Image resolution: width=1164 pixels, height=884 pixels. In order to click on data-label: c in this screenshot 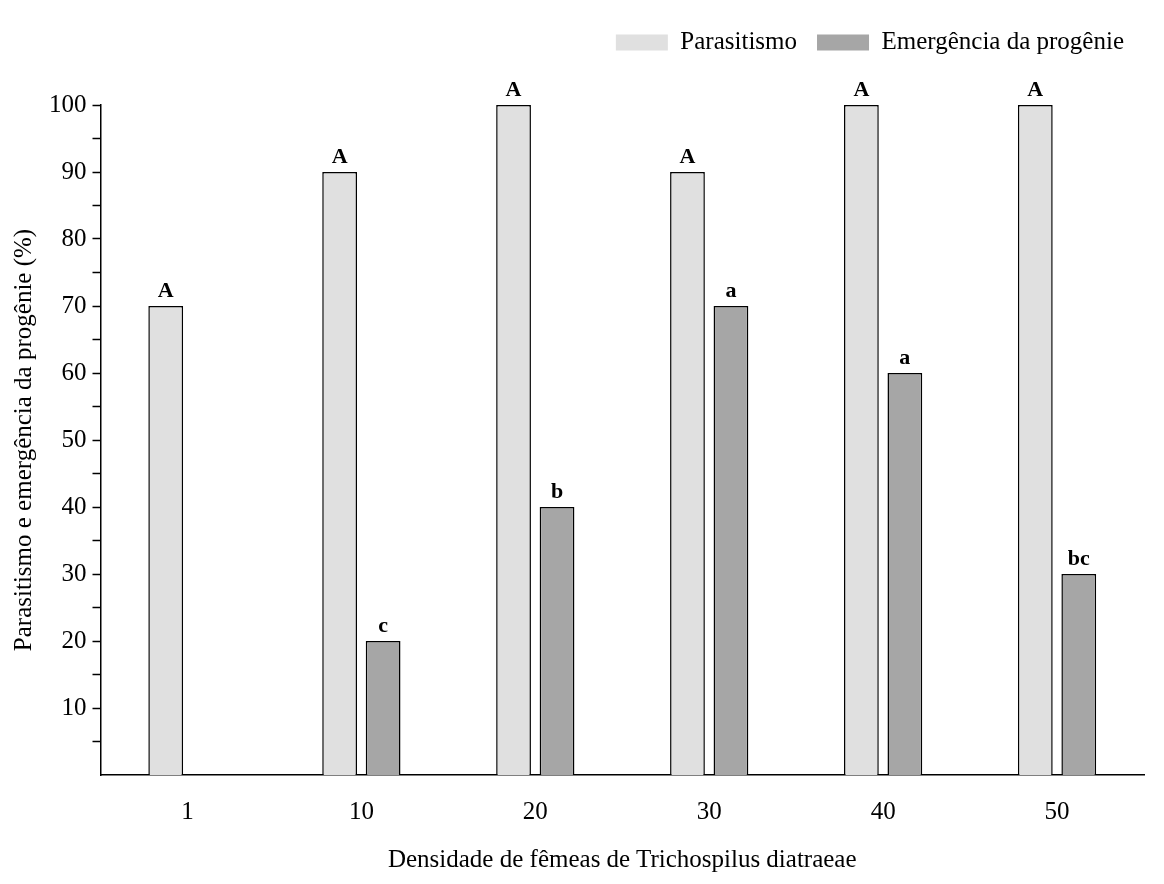, I will do `click(383, 624)`.